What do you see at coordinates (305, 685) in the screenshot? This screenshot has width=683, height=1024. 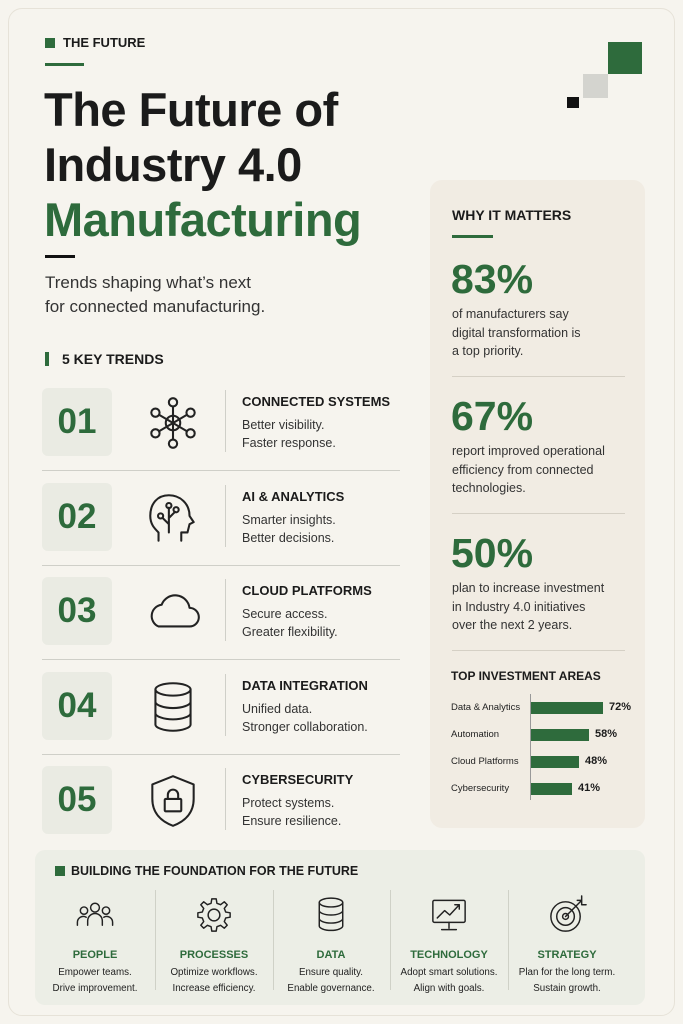 I see `trend-title: DATA INTEGRATION` at bounding box center [305, 685].